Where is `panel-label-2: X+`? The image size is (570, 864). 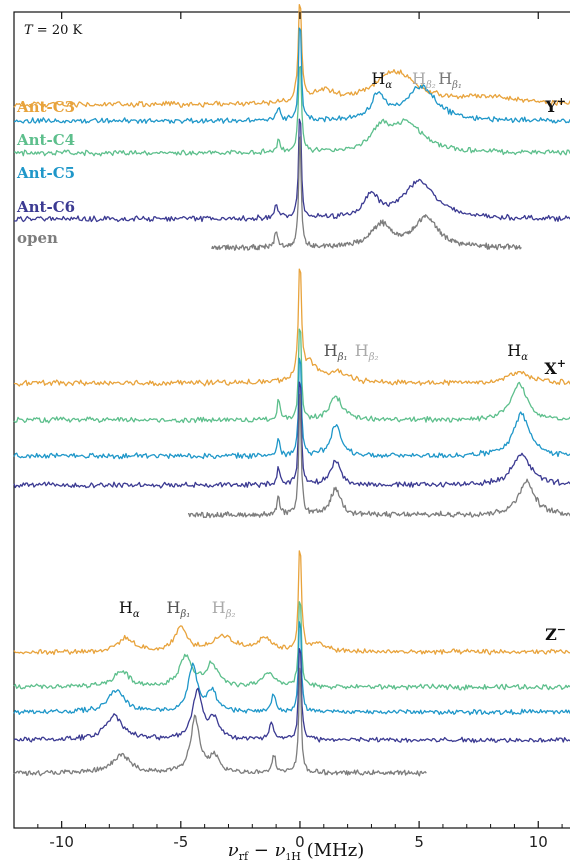 panel-label-2: X+ is located at coordinates (555, 367).